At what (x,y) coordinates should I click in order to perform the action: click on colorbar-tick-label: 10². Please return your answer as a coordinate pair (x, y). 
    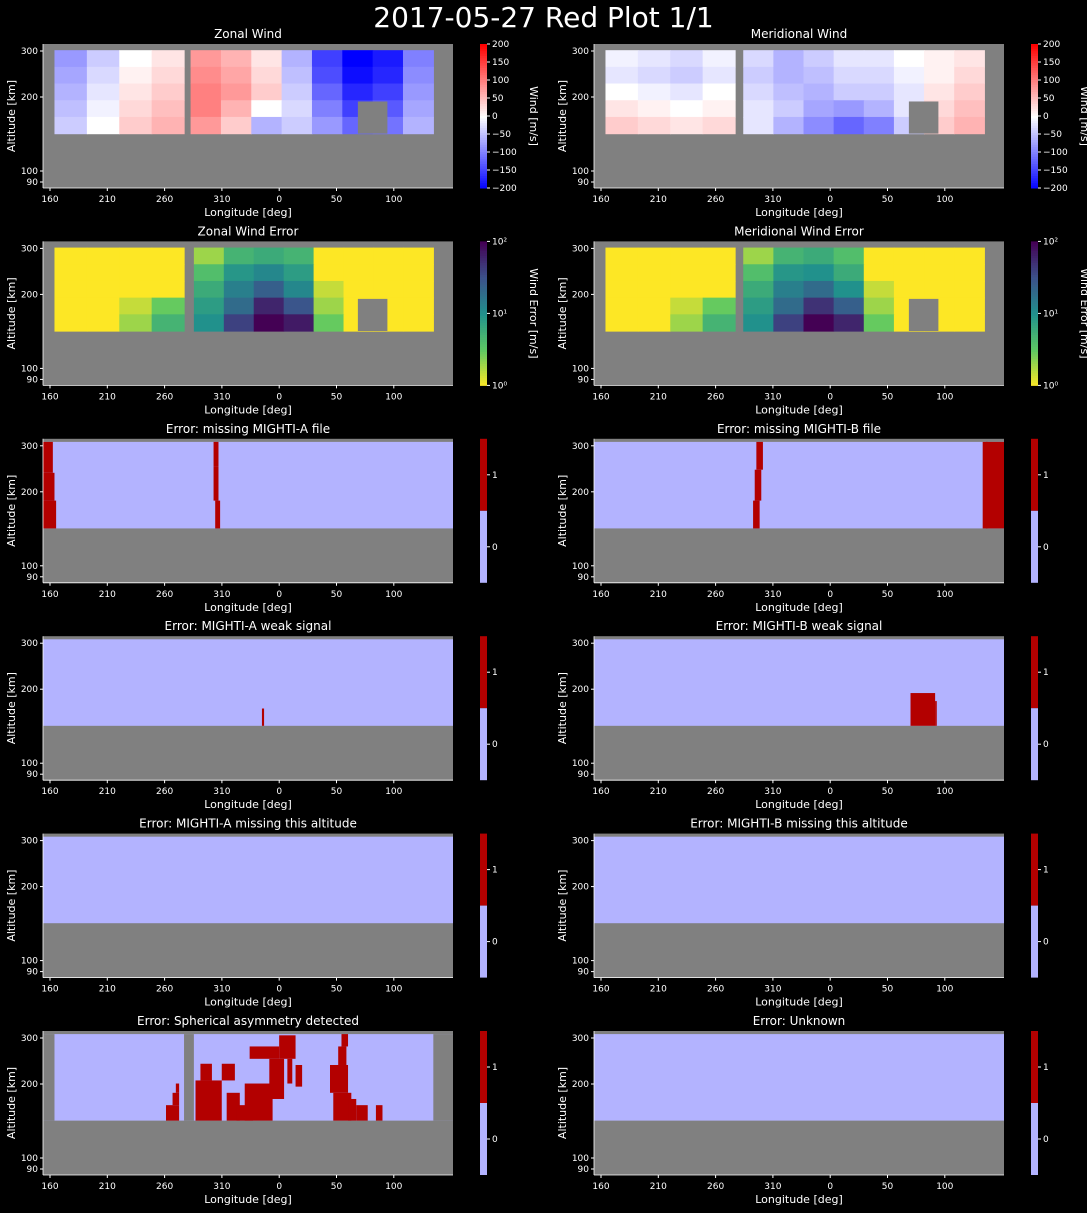
    Looking at the image, I should click on (499, 242).